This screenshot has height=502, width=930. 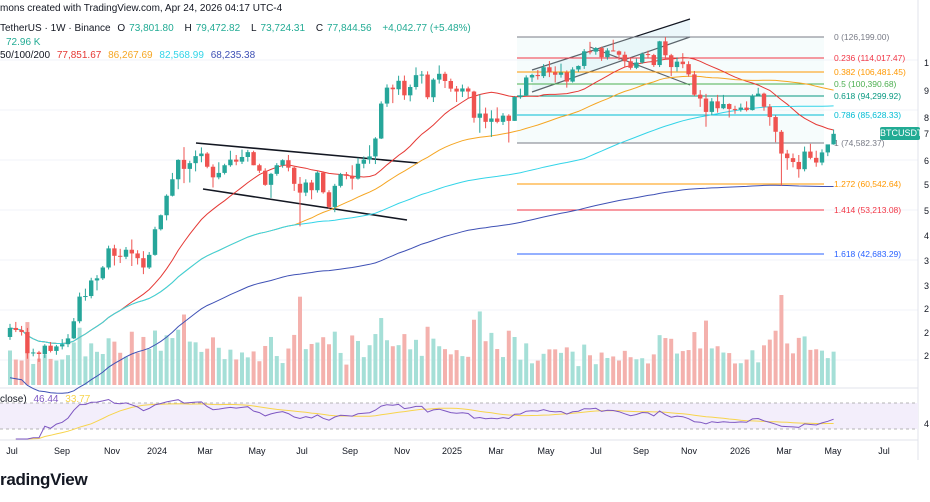 I want to click on ohlc-l-key: L, so click(x=253, y=28).